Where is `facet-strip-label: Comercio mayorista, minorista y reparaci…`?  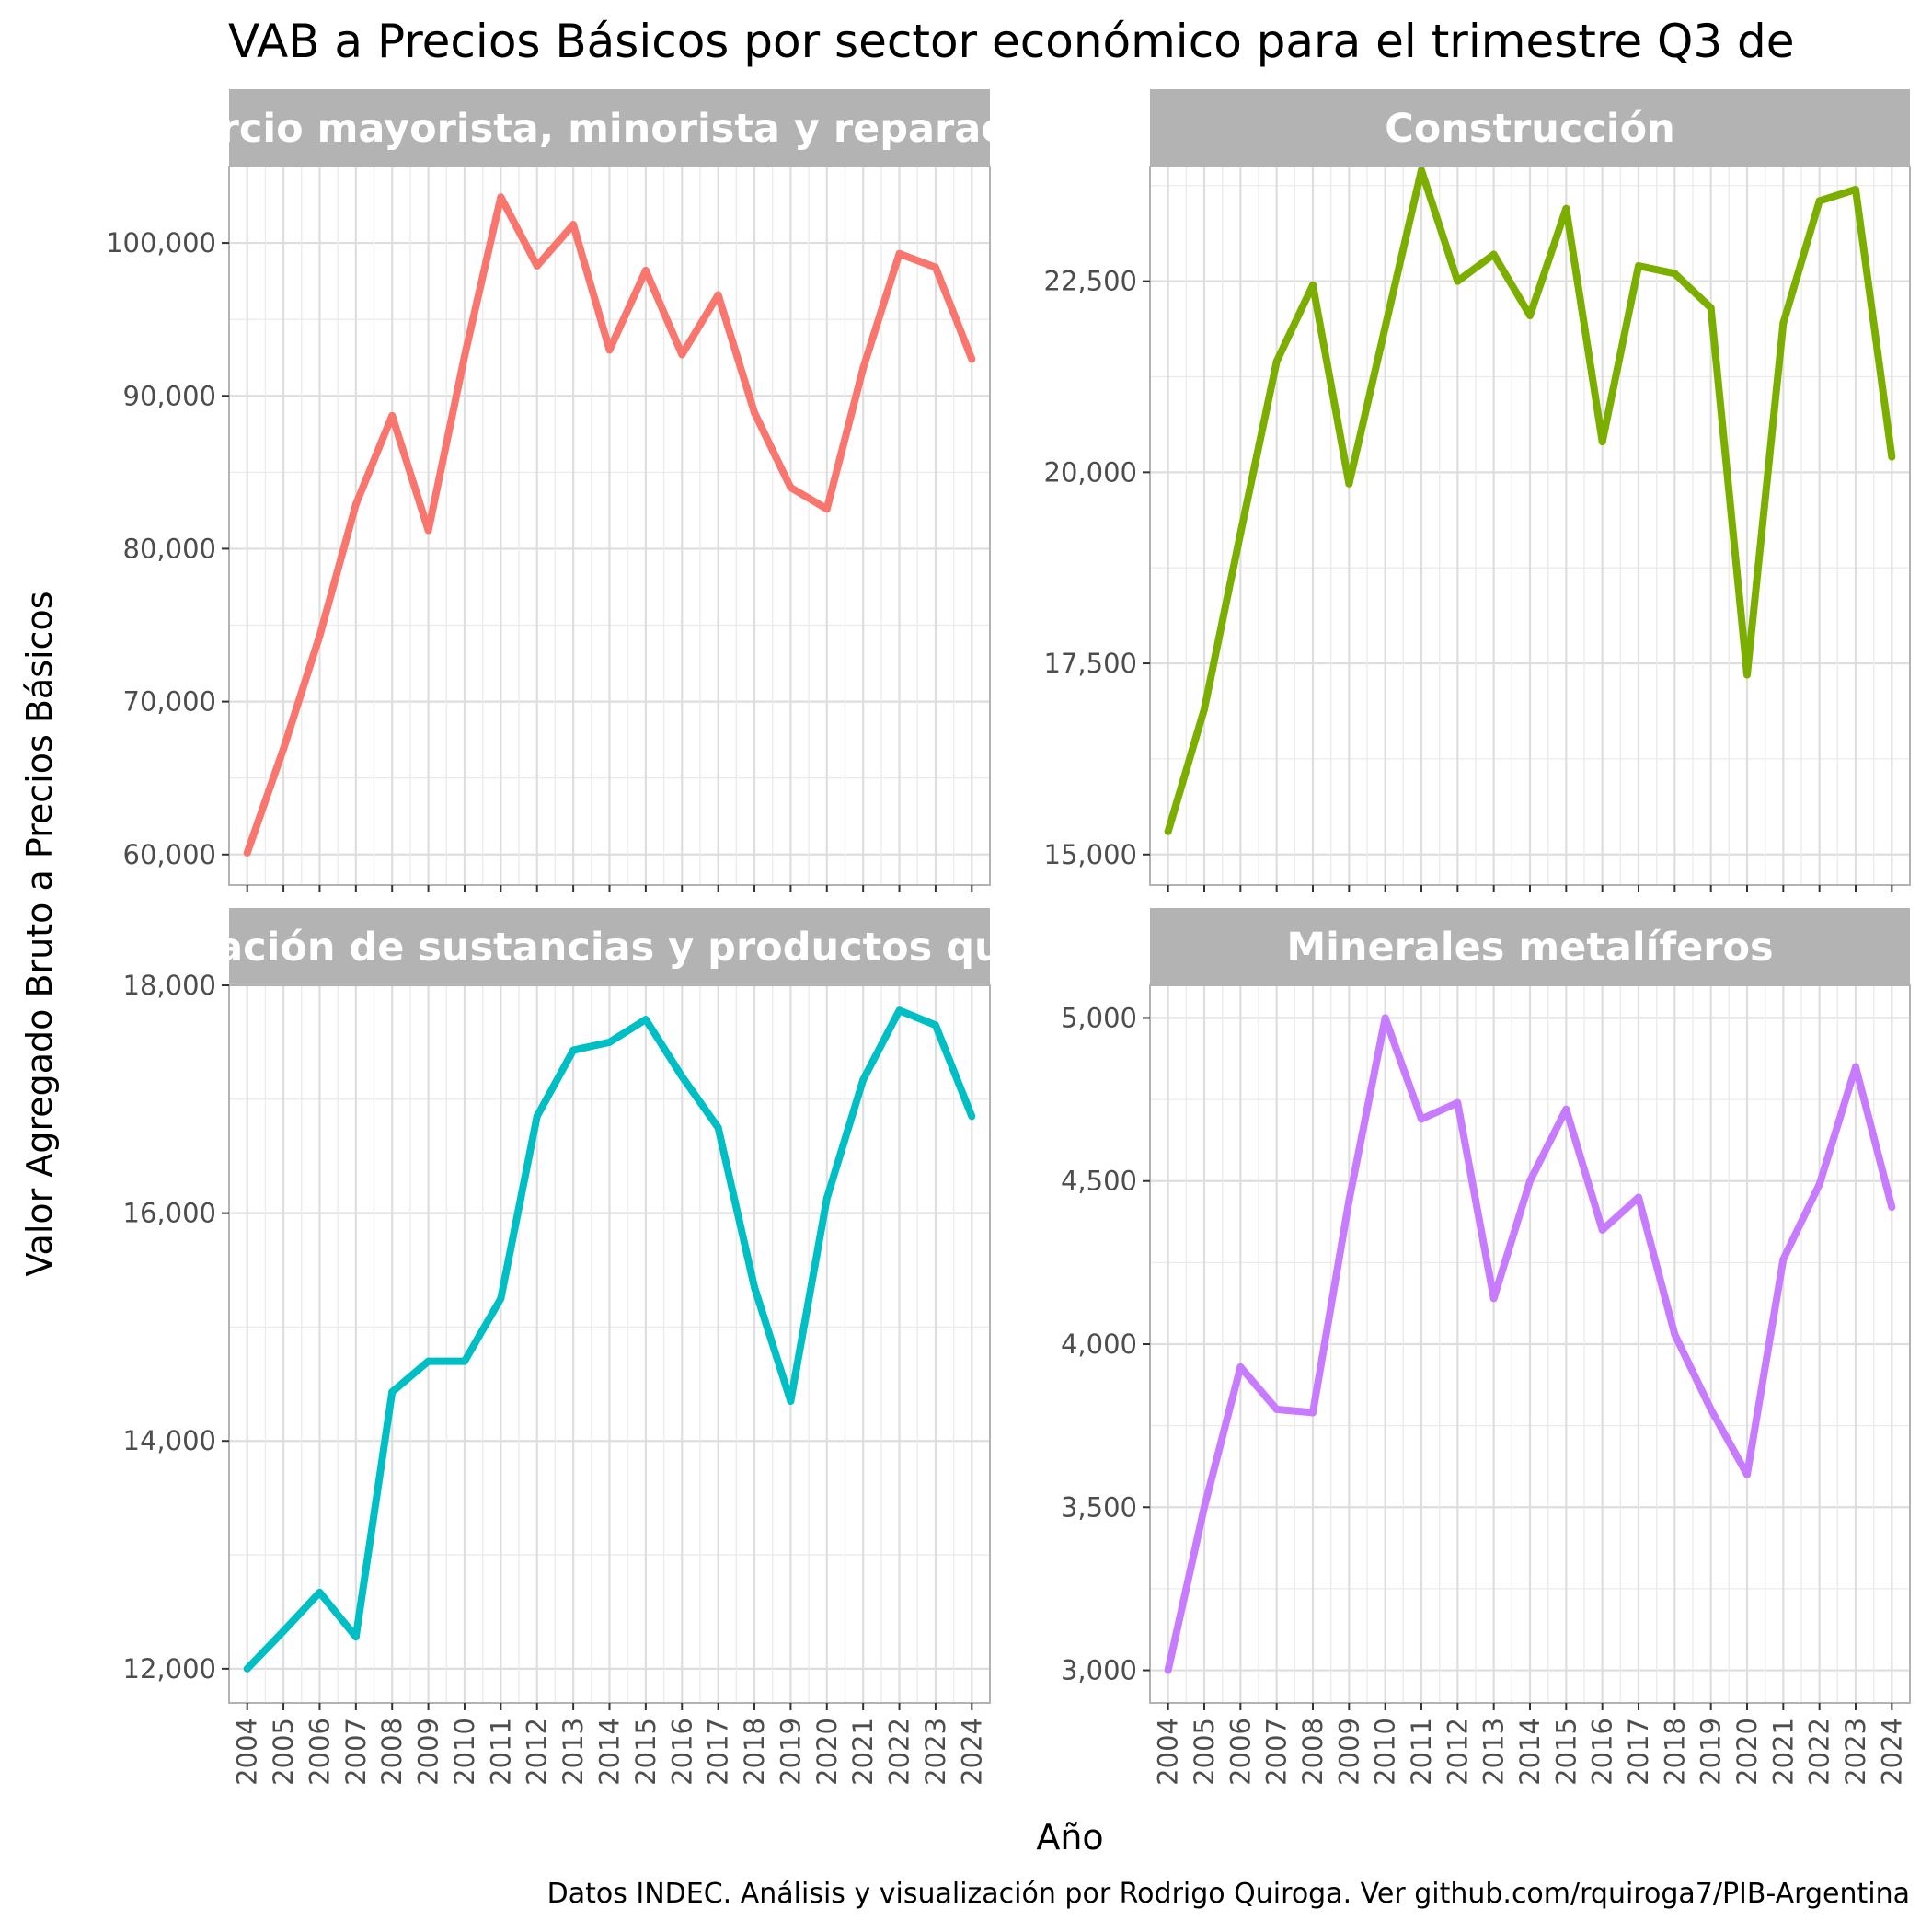 facet-strip-label: Comercio mayorista, minorista y reparaci… is located at coordinates (610, 129).